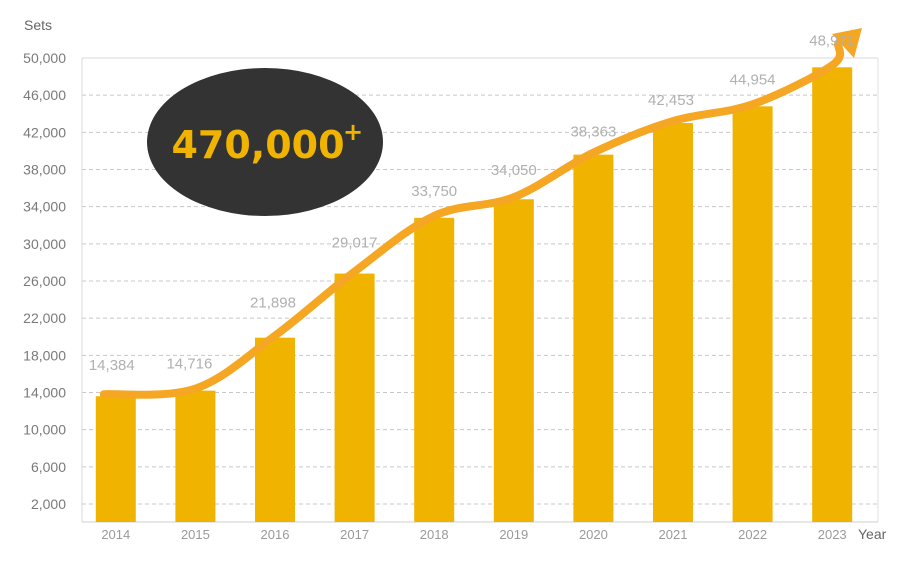  I want to click on data-label: 38,363, so click(593, 132).